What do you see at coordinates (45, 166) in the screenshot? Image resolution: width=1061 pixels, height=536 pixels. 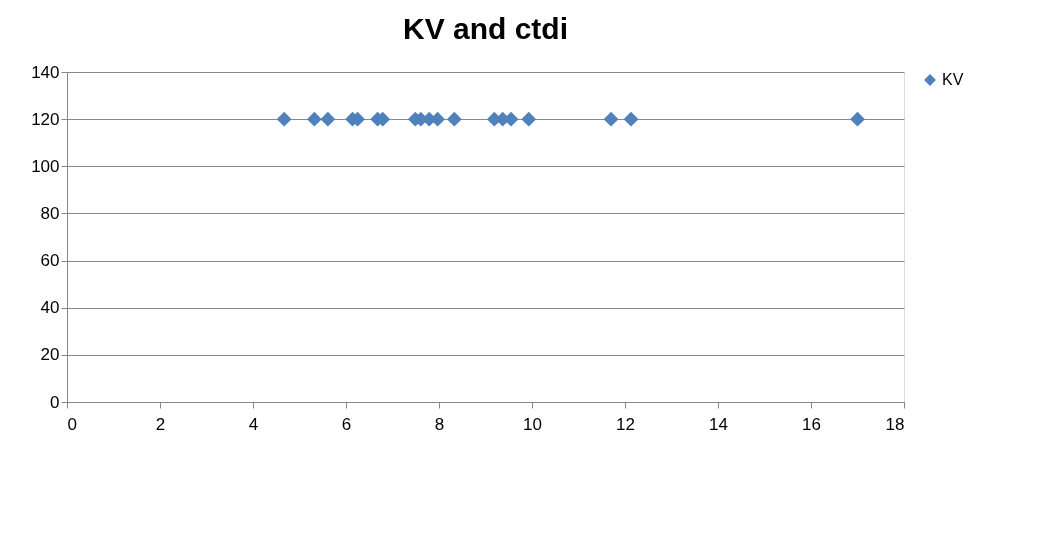 I see `y-tick-label: 100` at bounding box center [45, 166].